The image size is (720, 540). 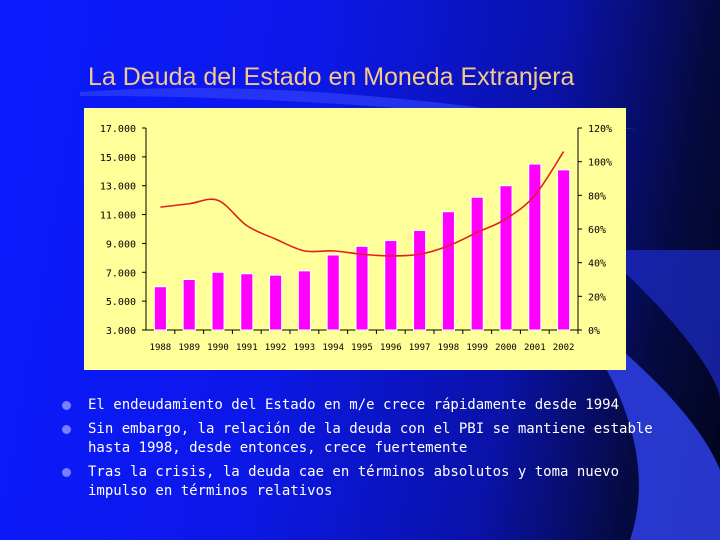 I want to click on right-tick-label: 80%, so click(x=597, y=196).